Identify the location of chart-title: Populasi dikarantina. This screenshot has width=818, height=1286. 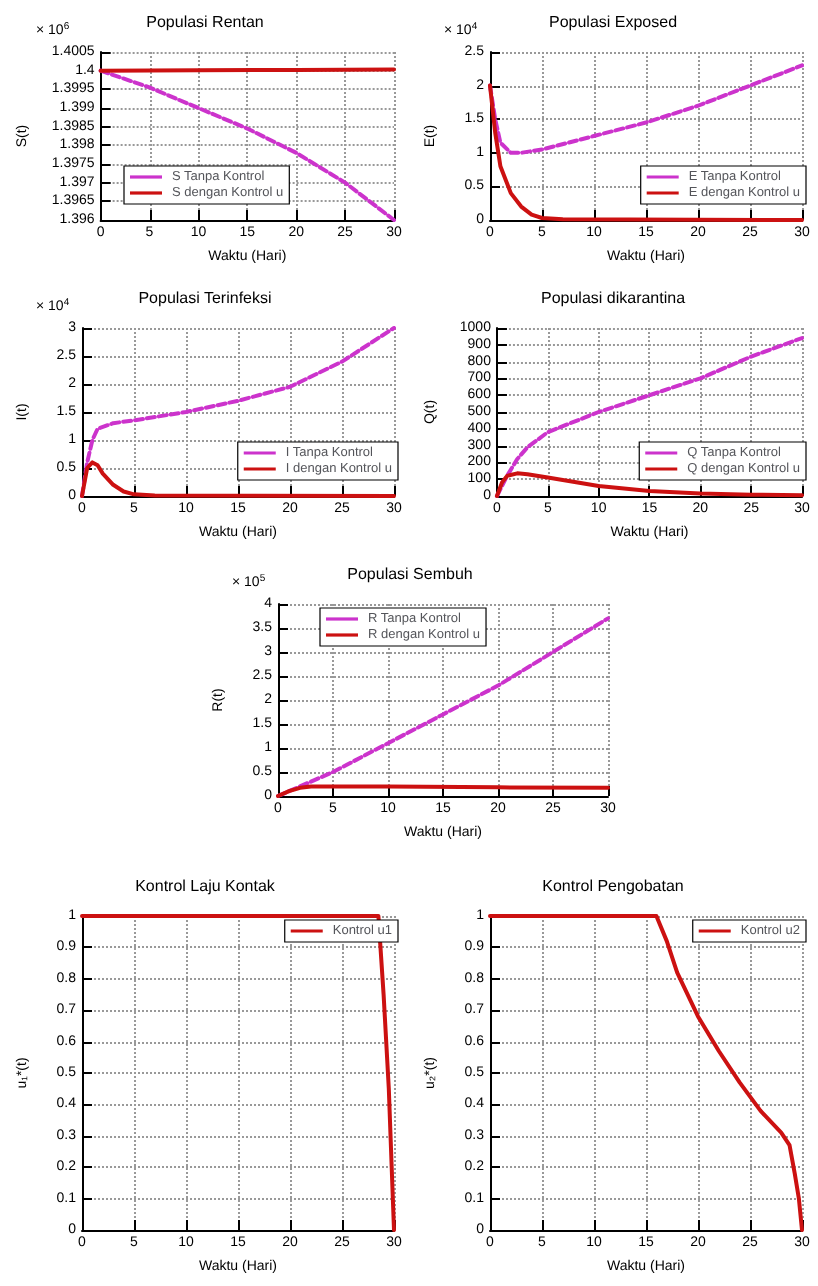
(613, 298).